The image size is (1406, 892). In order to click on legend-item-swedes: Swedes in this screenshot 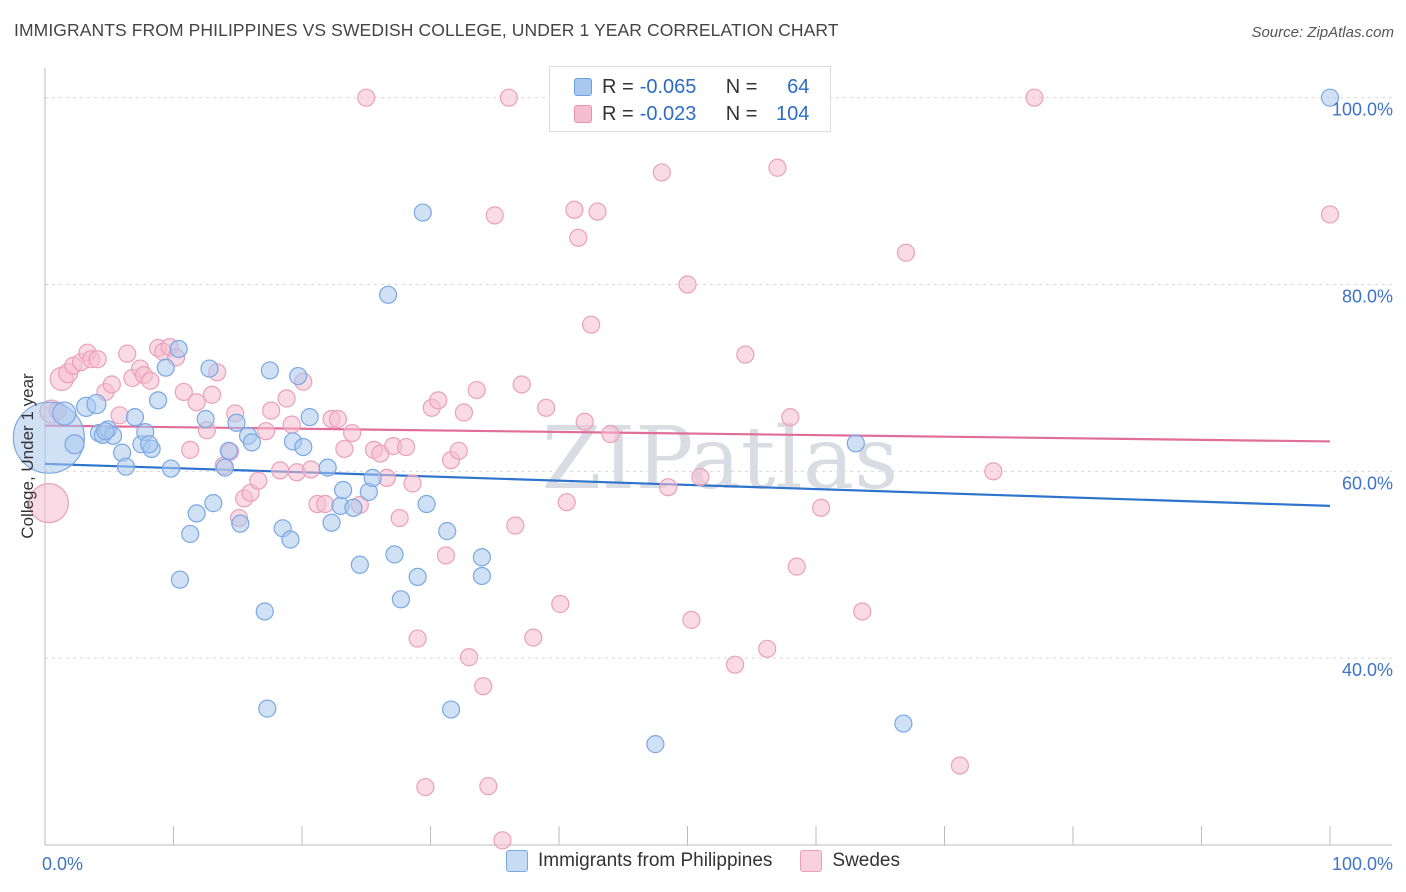, I will do `click(850, 861)`.